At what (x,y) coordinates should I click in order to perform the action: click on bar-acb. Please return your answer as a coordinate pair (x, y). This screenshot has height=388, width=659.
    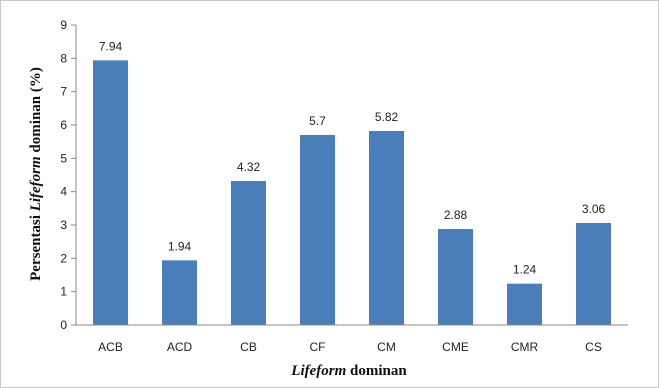
    Looking at the image, I should click on (110, 192).